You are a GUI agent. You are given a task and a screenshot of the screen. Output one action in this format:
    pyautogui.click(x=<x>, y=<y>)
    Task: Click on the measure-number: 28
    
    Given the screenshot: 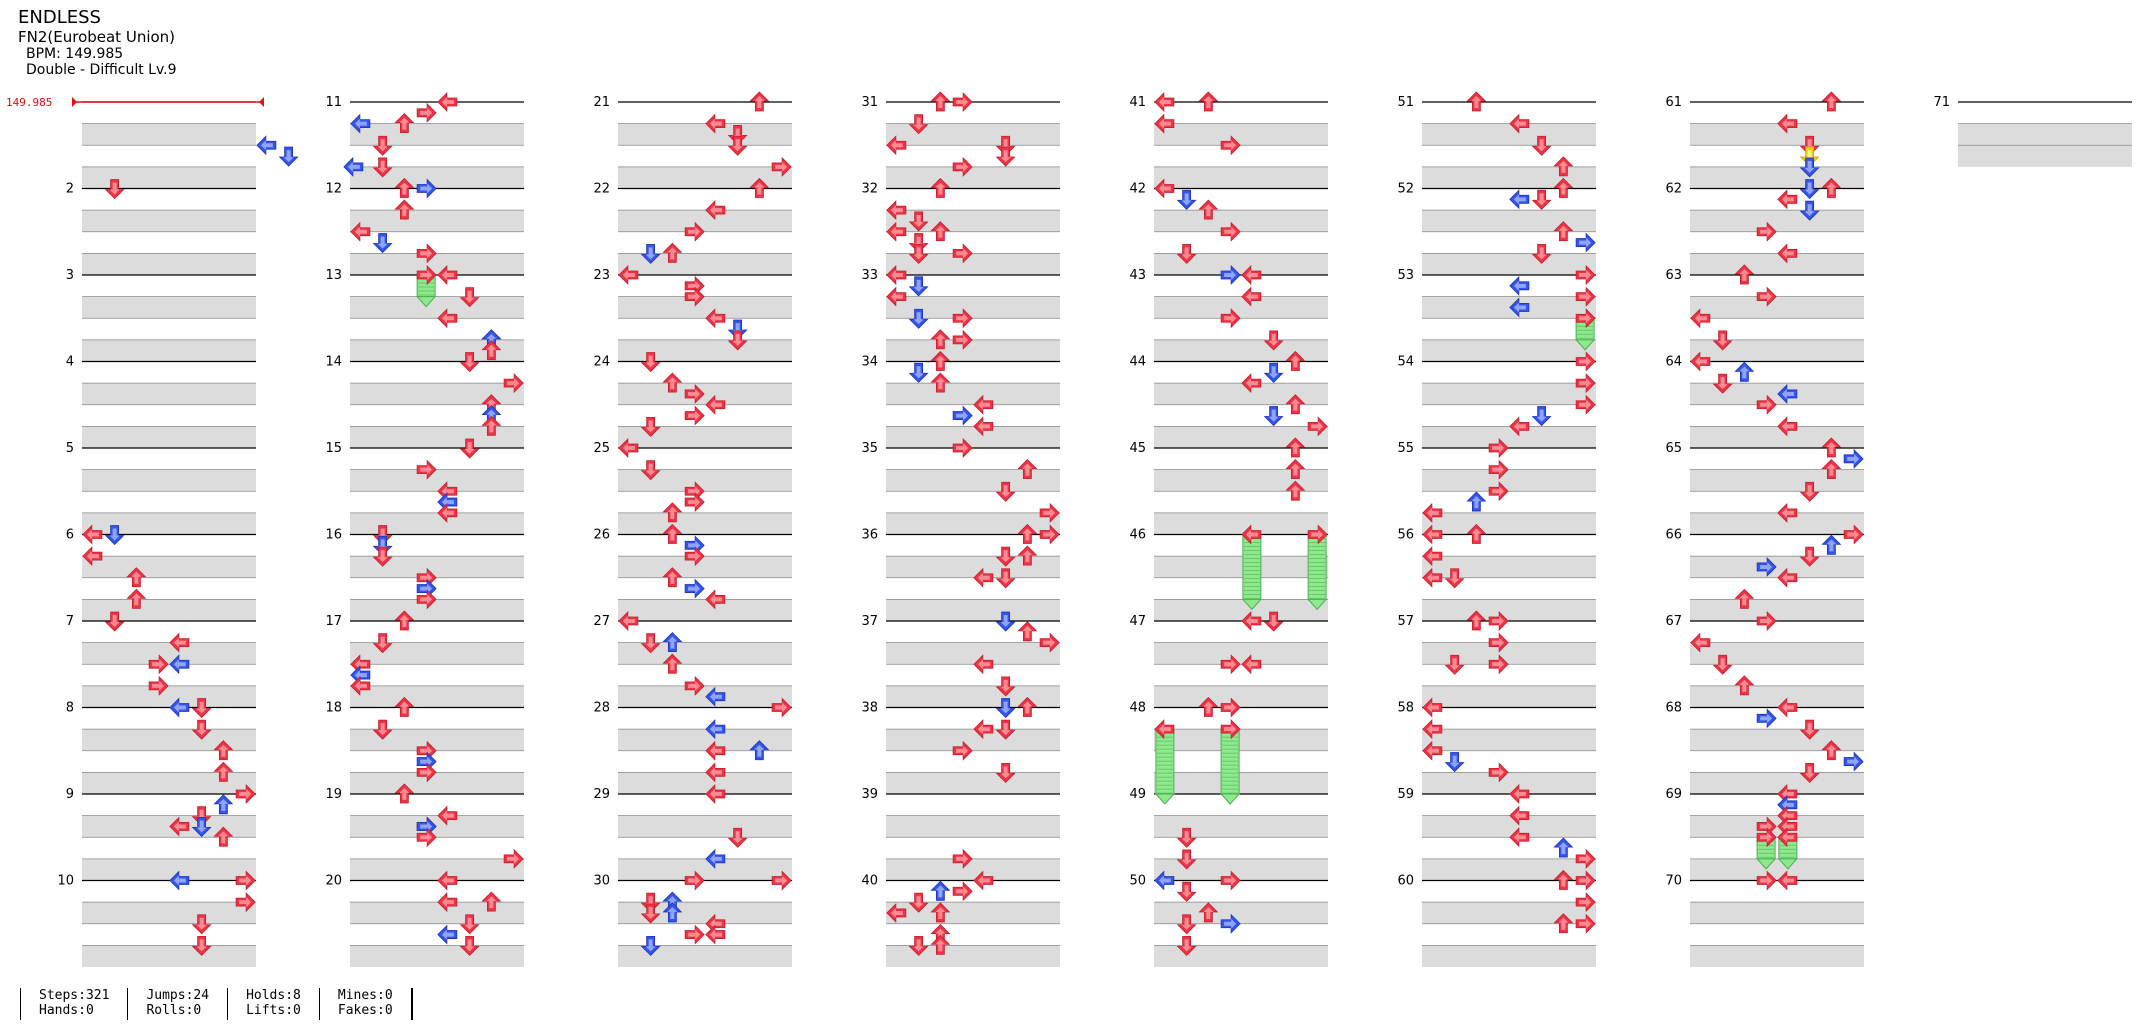 What is the action you would take?
    pyautogui.click(x=601, y=708)
    